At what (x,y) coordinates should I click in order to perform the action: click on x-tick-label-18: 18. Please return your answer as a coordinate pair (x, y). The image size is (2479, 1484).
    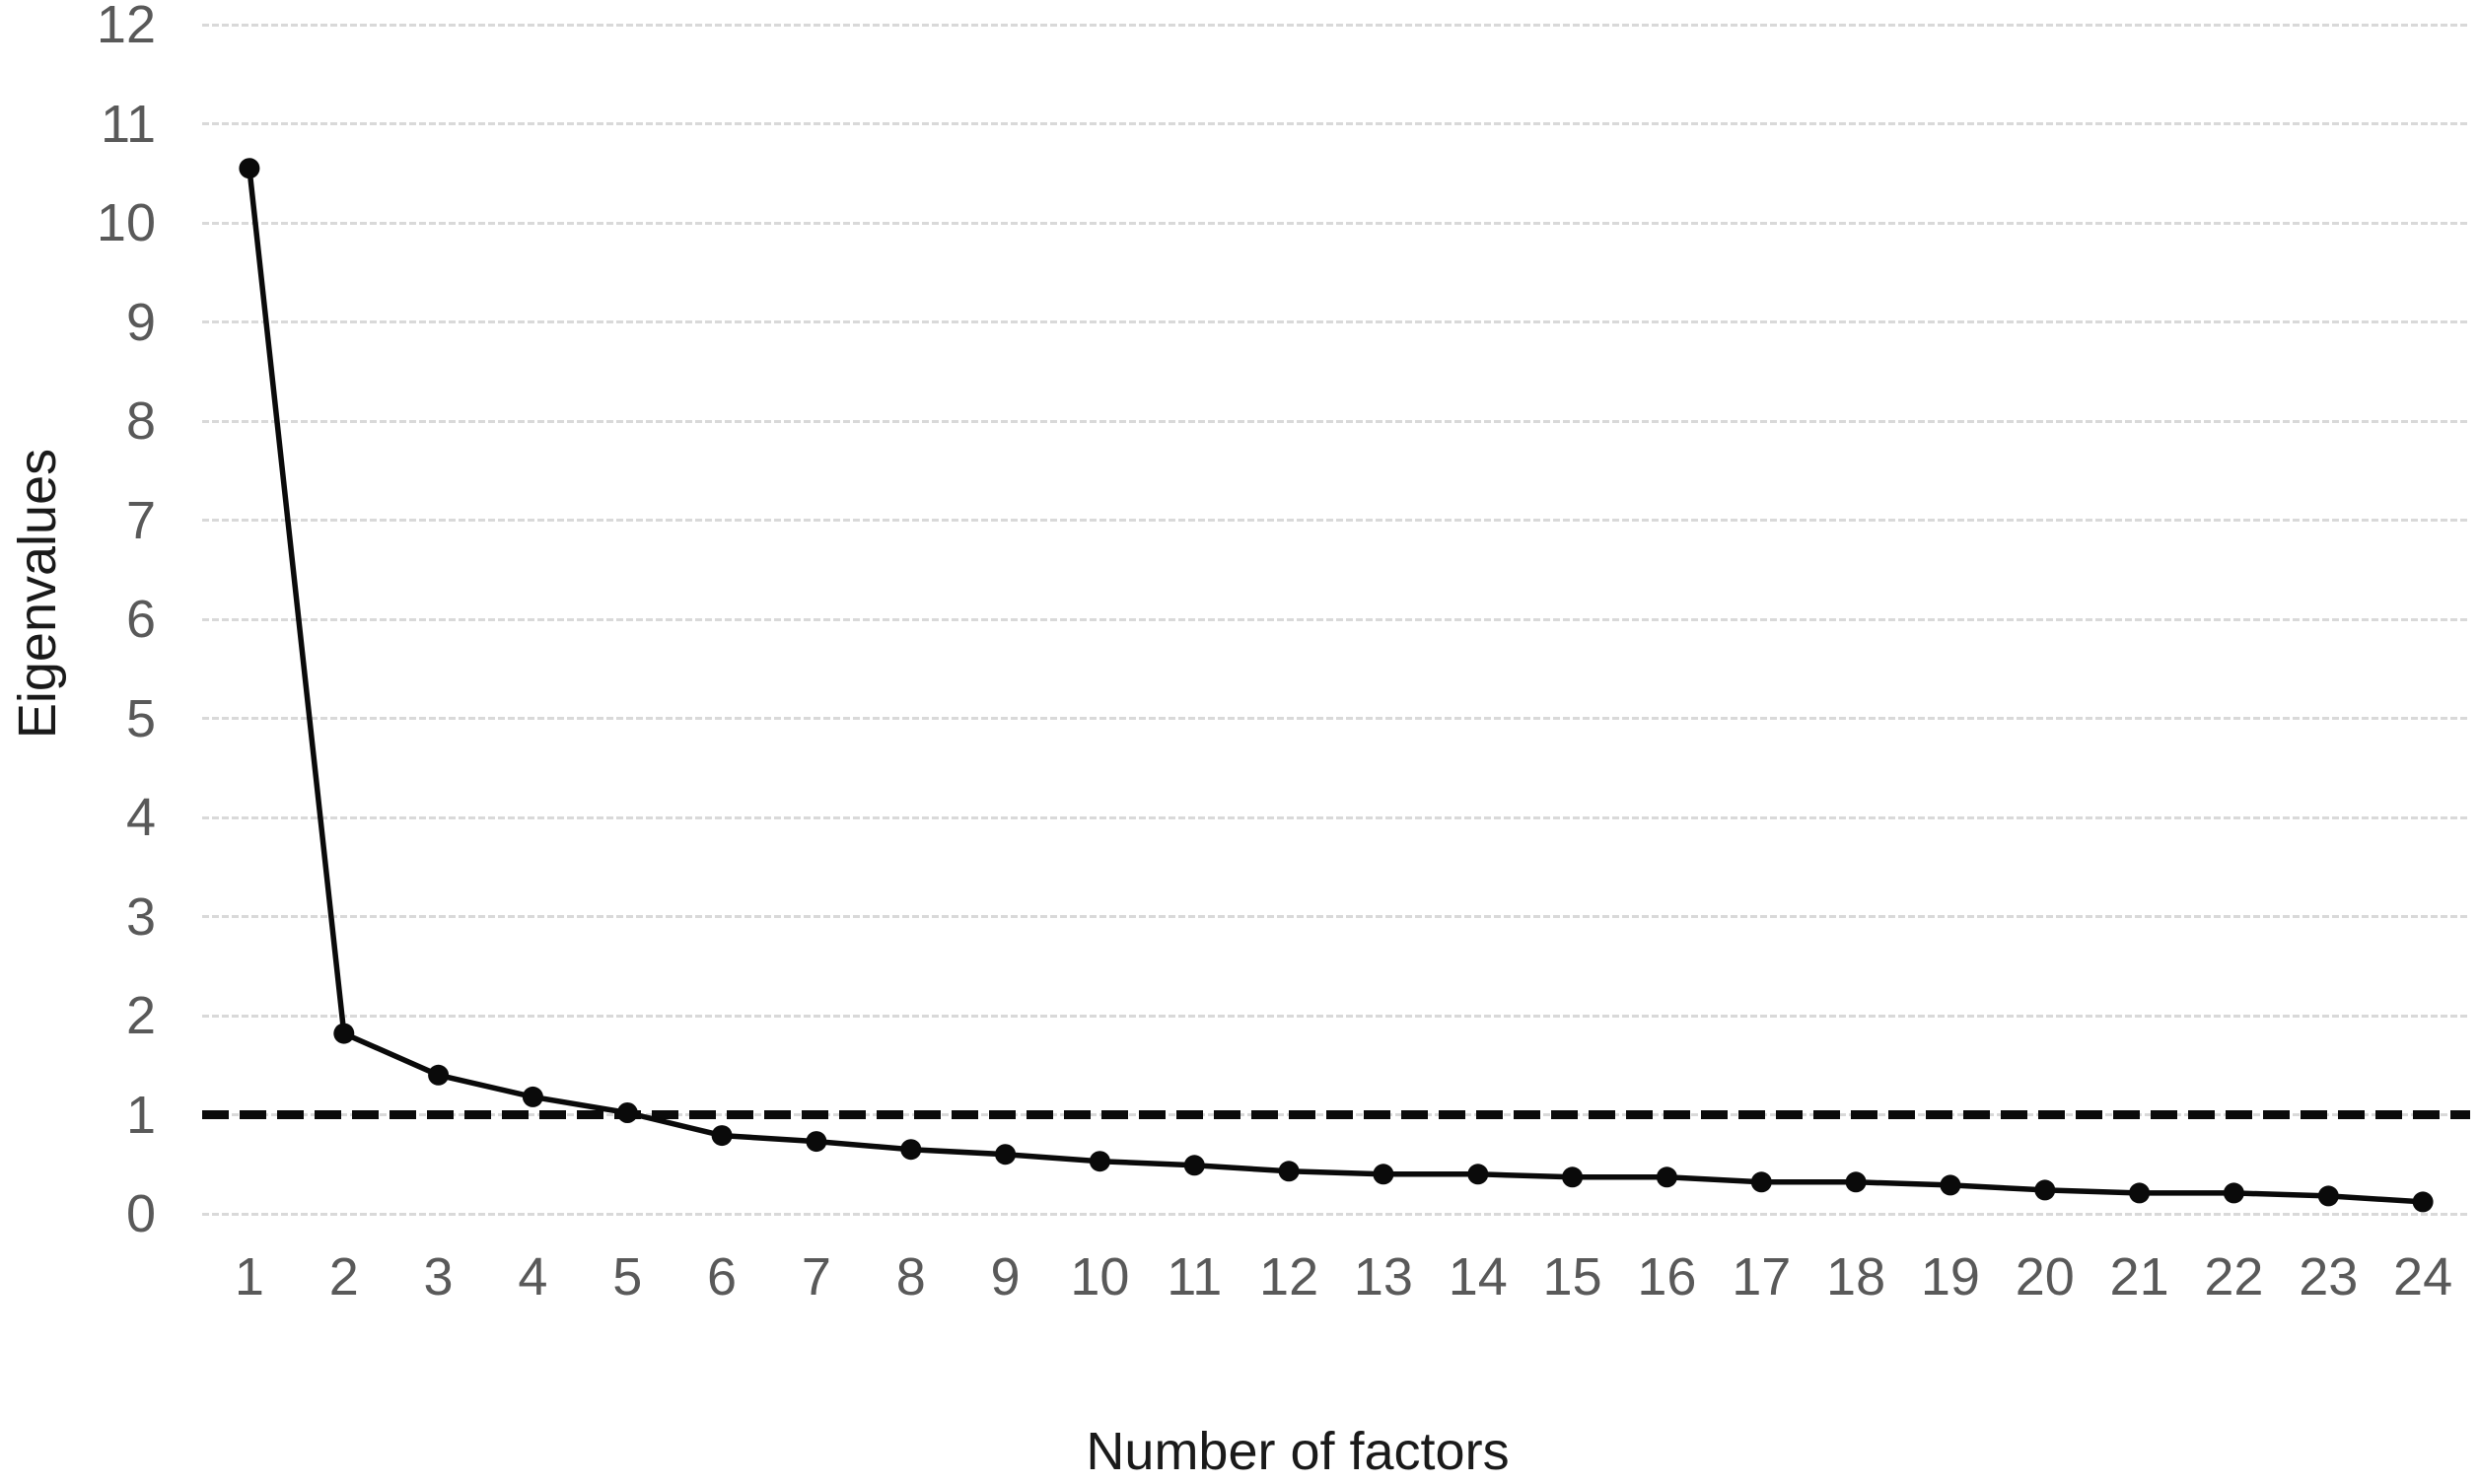
    Looking at the image, I should click on (1856, 1277).